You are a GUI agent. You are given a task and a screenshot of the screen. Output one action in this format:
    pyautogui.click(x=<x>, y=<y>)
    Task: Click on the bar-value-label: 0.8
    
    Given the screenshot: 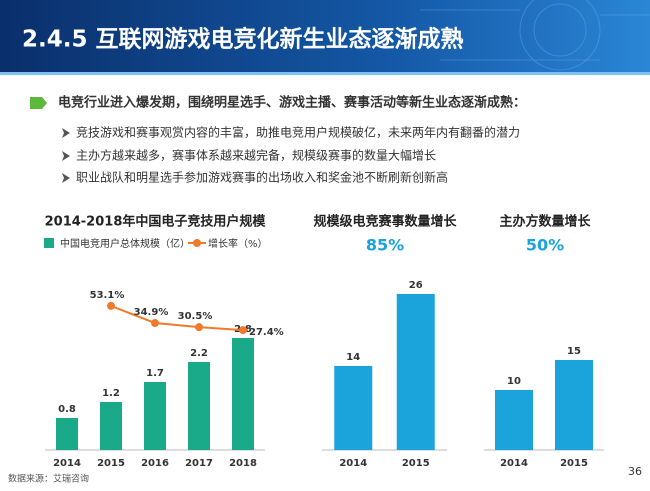 What is the action you would take?
    pyautogui.click(x=67, y=409)
    